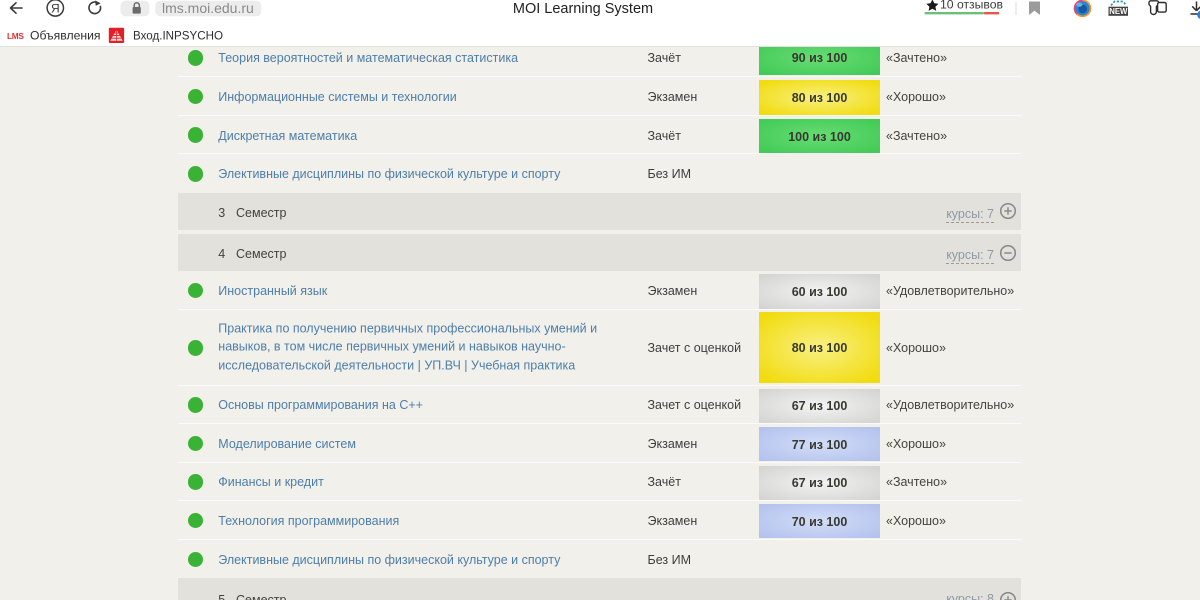  What do you see at coordinates (15, 36) in the screenshot?
I see `svg-text: LMS` at bounding box center [15, 36].